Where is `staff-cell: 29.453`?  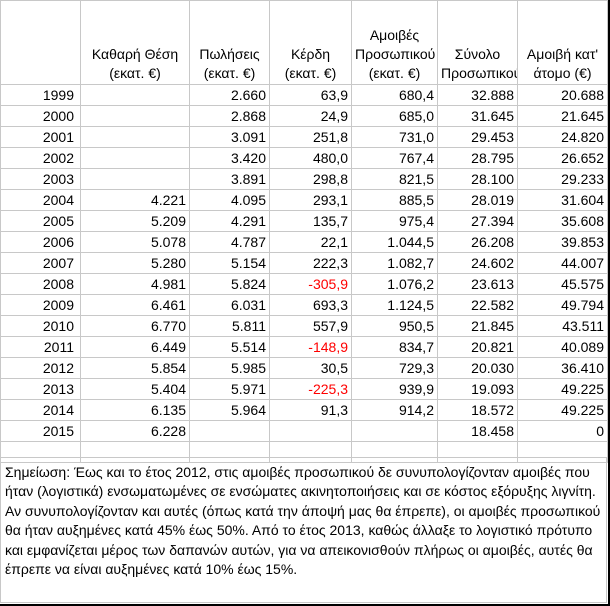
staff-cell: 29.453 is located at coordinates (477, 137).